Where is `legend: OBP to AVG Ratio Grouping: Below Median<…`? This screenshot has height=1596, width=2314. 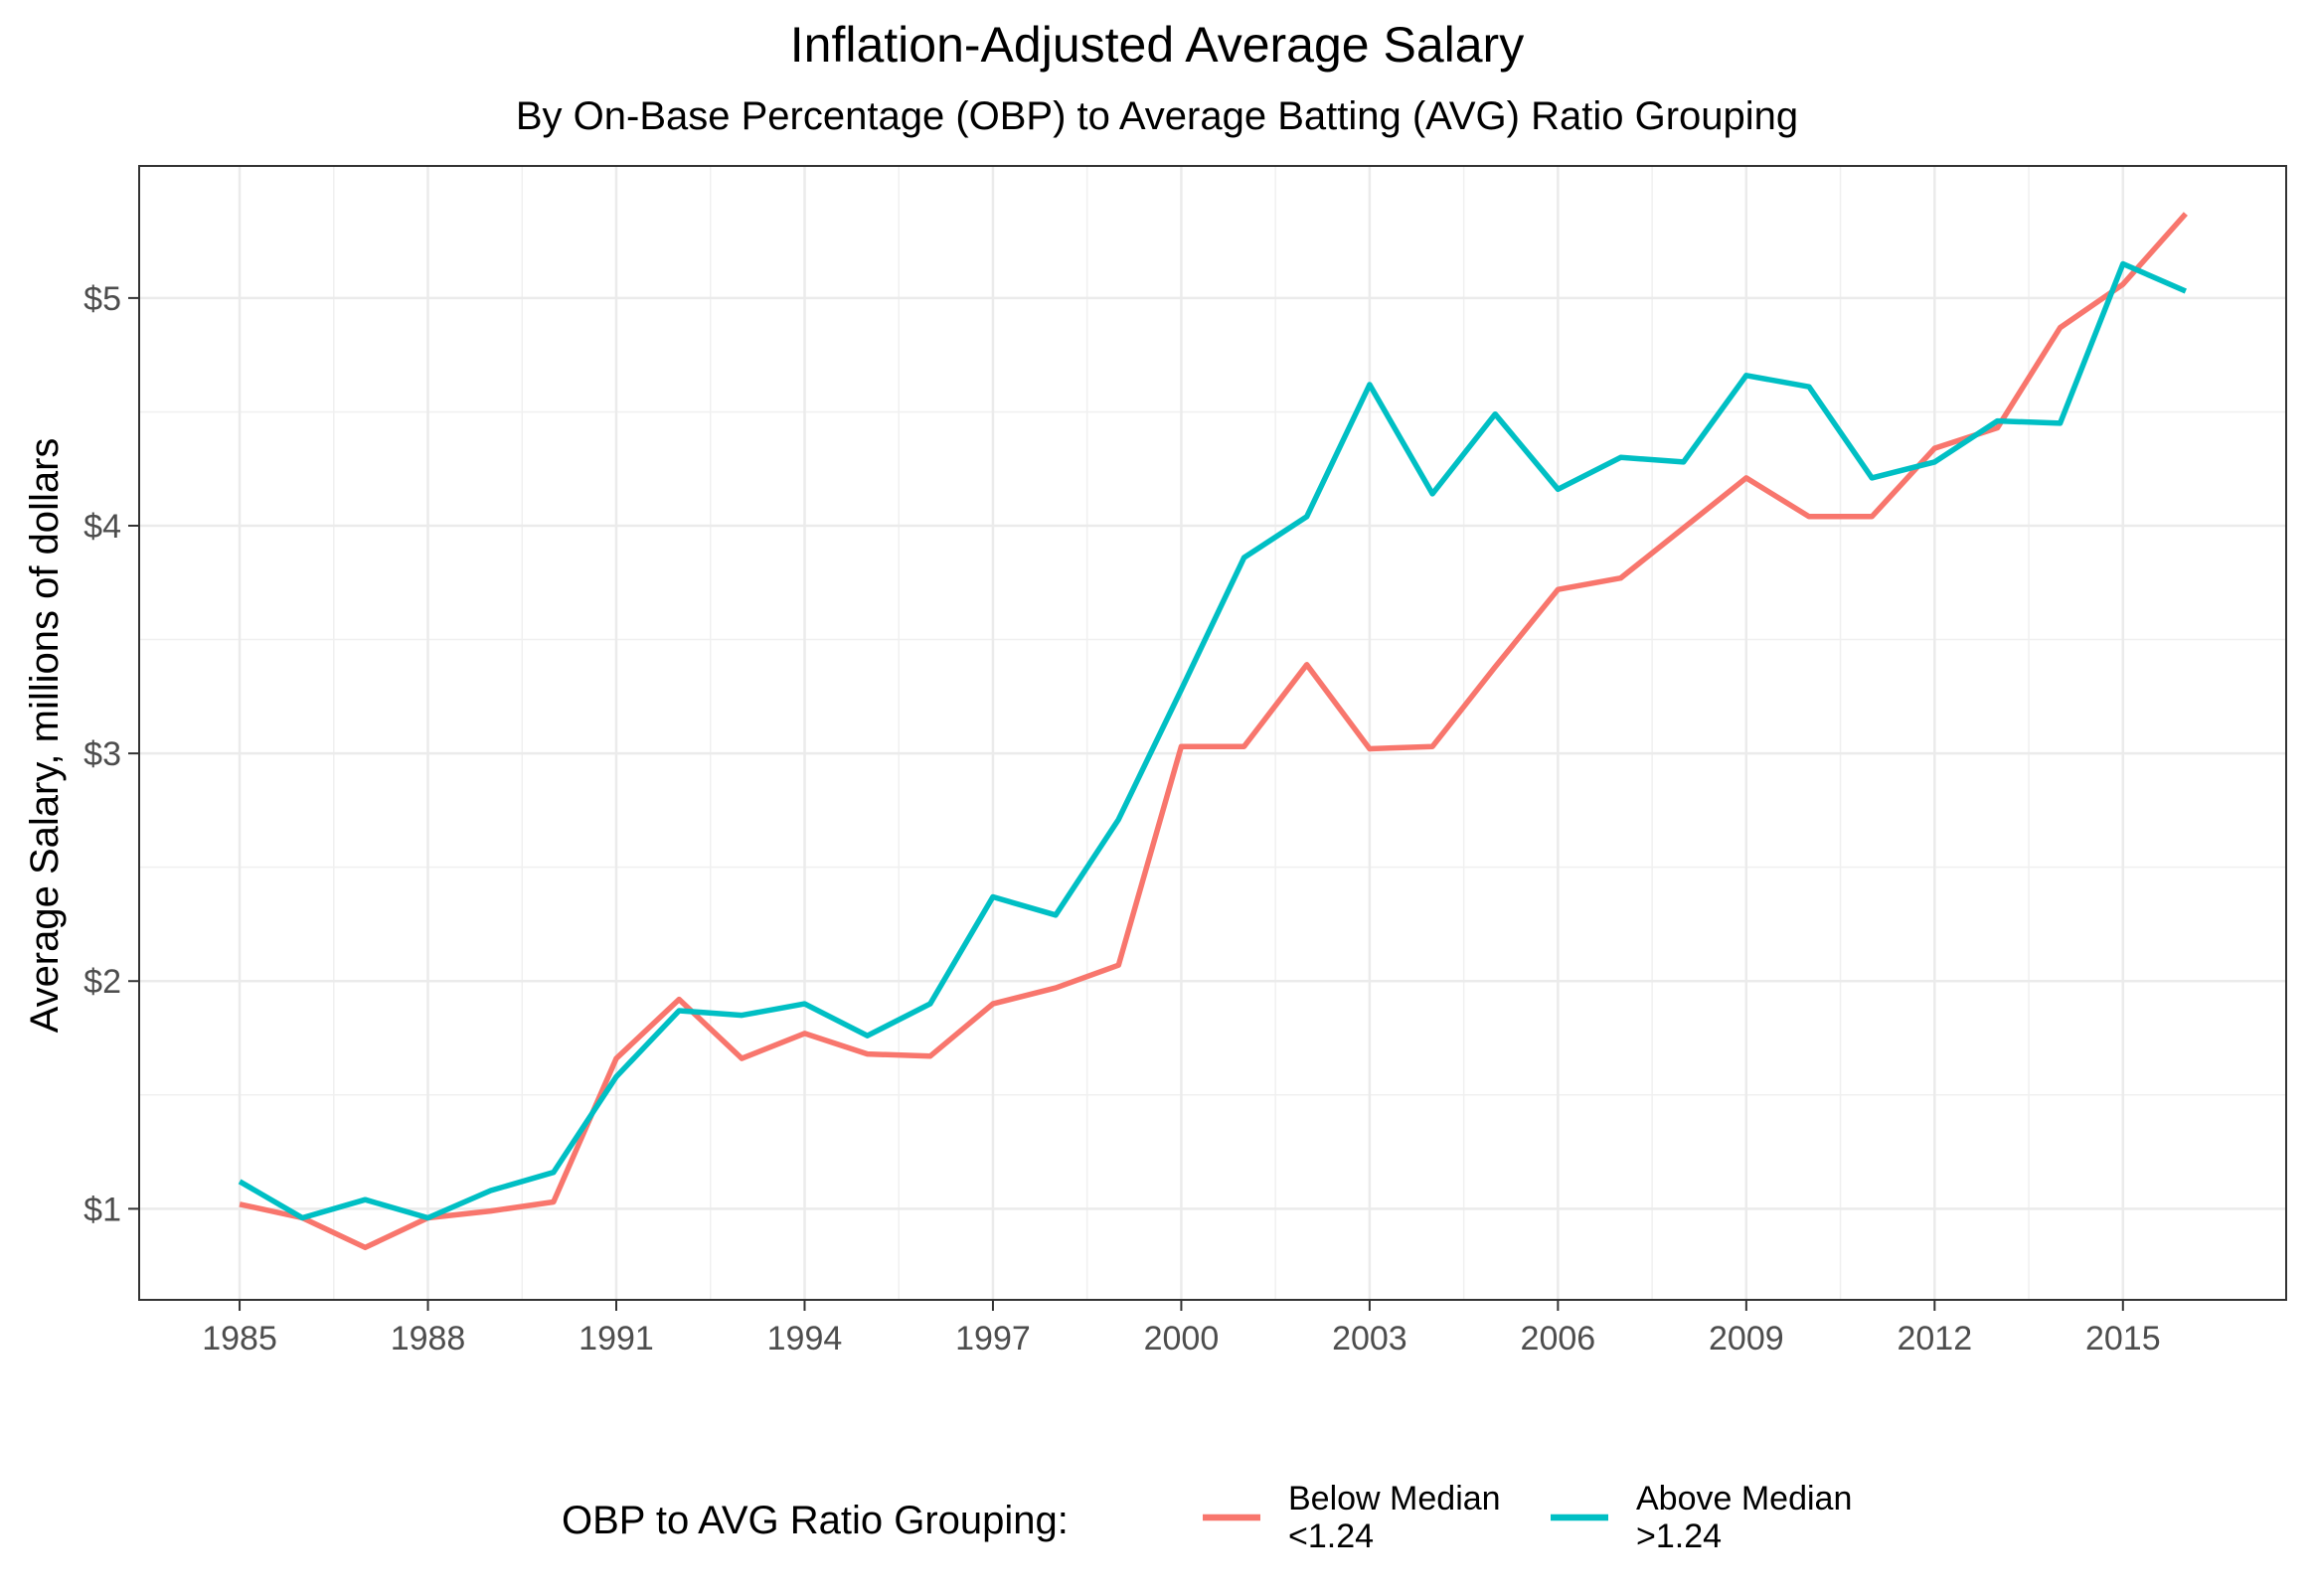
legend: OBP to AVG Ratio Grouping: Below Median<… is located at coordinates (1207, 1517).